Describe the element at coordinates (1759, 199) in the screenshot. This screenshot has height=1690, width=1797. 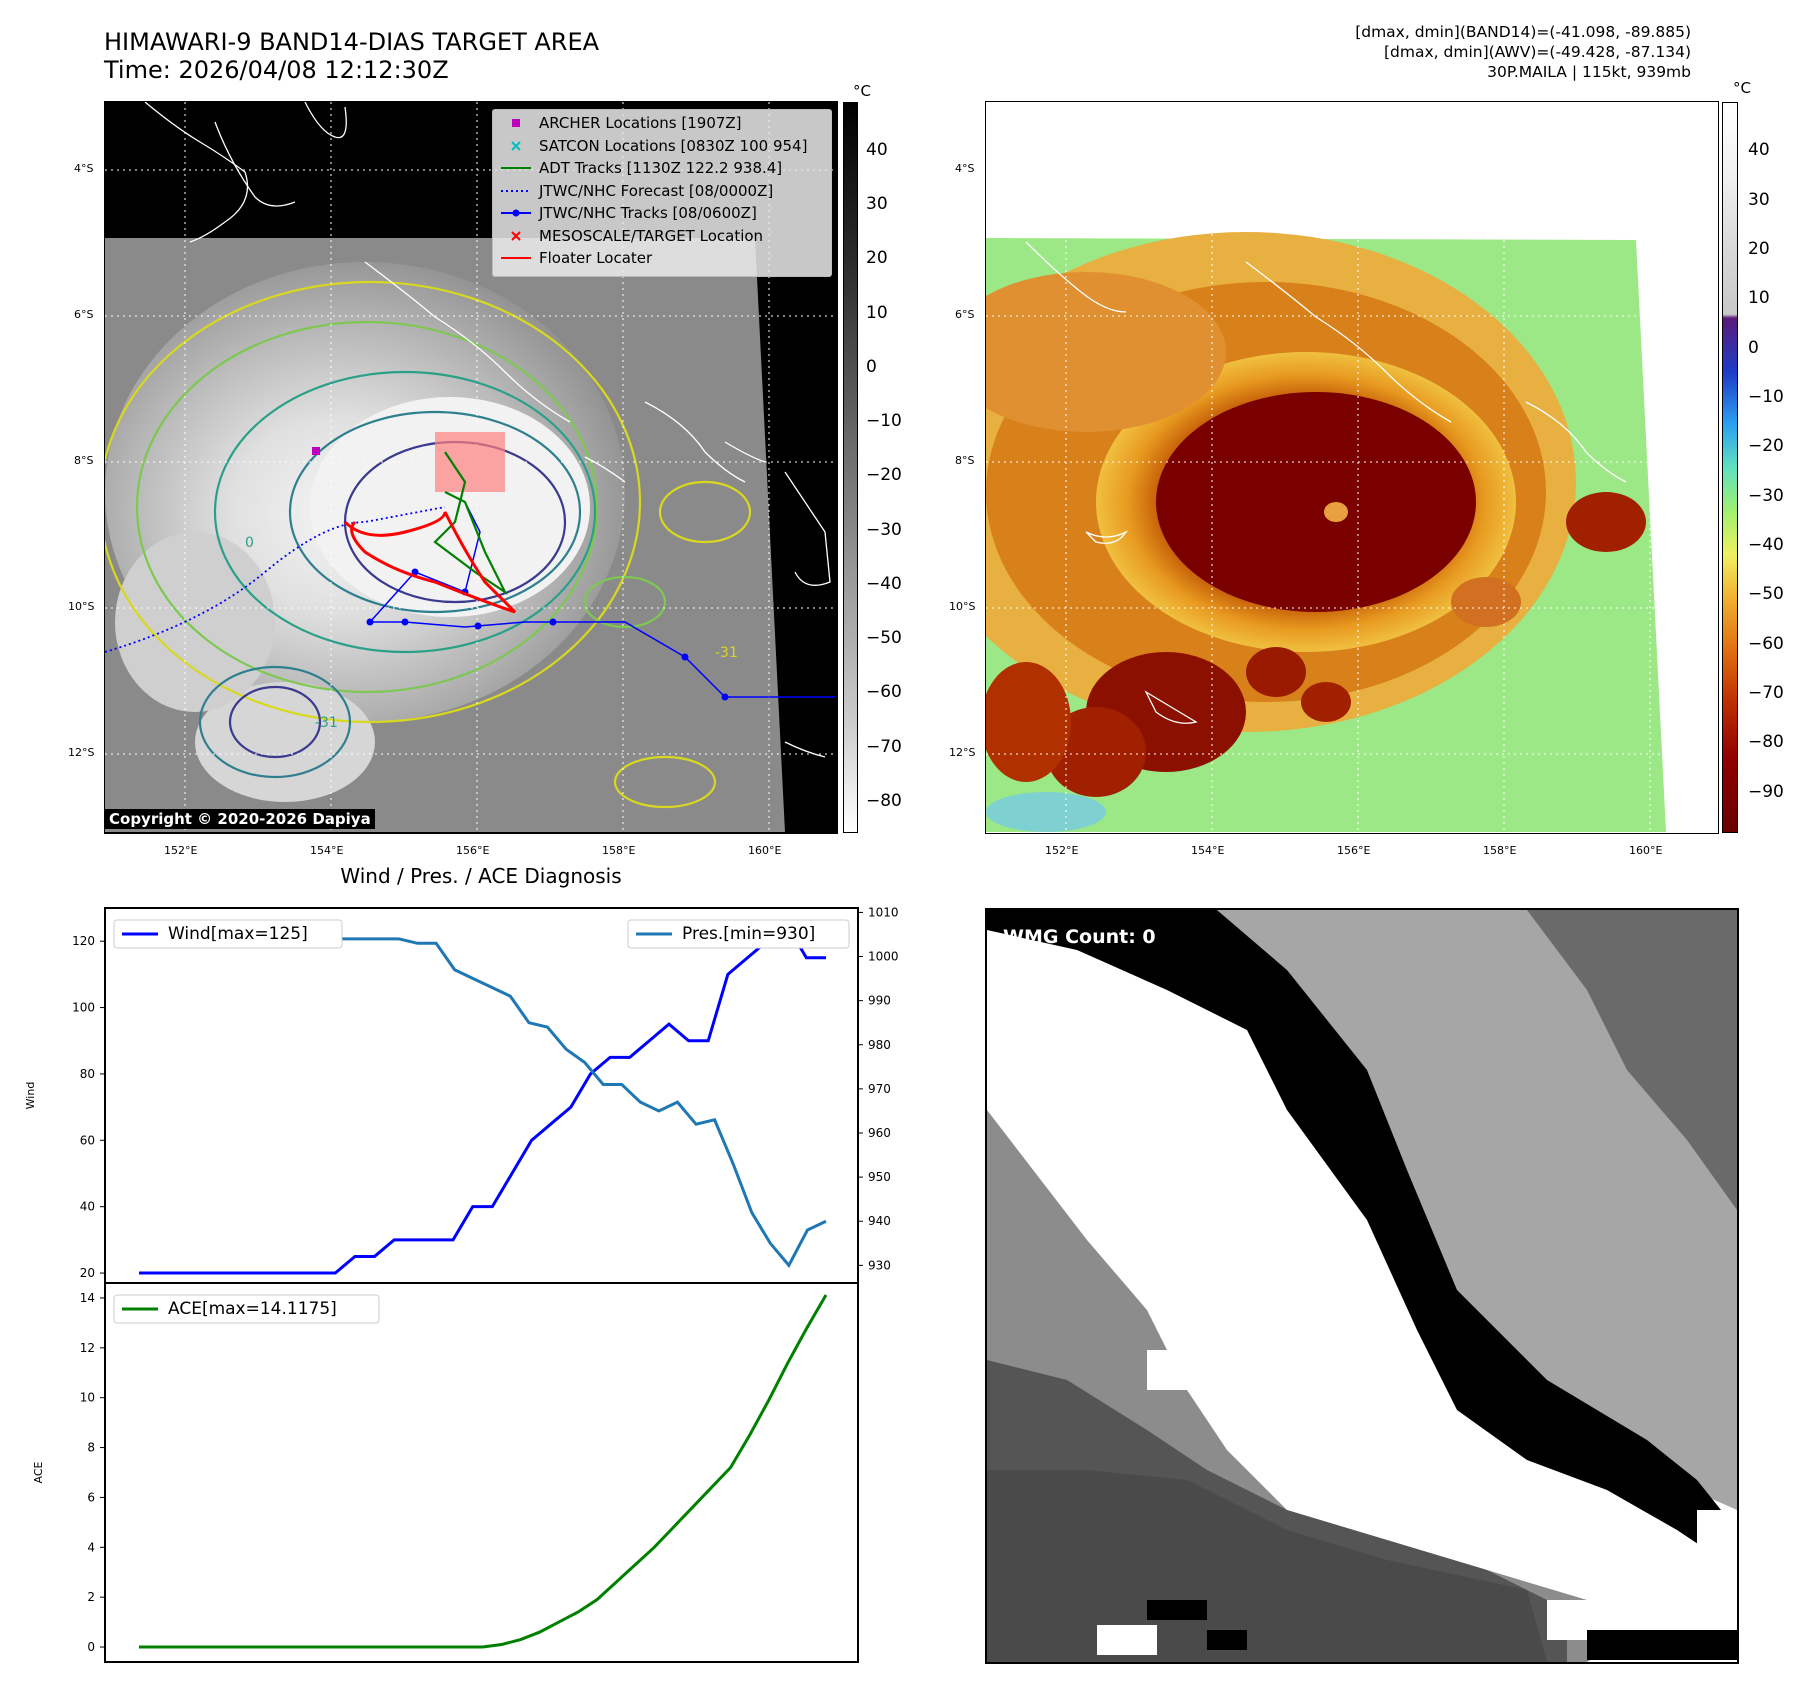
I see `colorbar-tick-label: 30` at that location.